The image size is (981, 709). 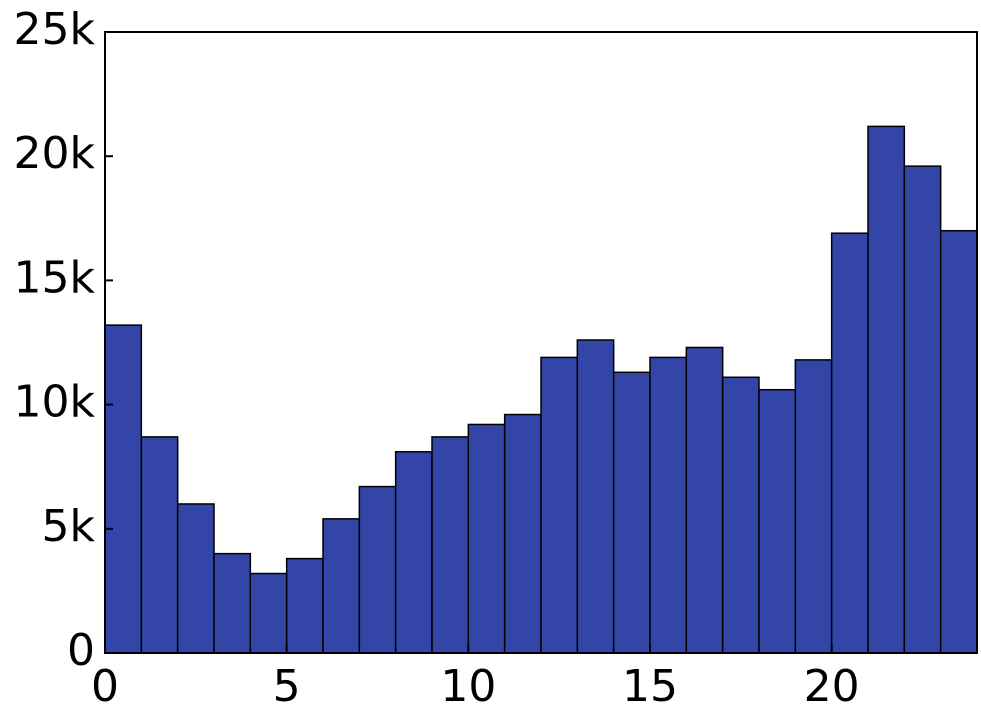 I want to click on x-tick-label: 15, so click(x=650, y=685).